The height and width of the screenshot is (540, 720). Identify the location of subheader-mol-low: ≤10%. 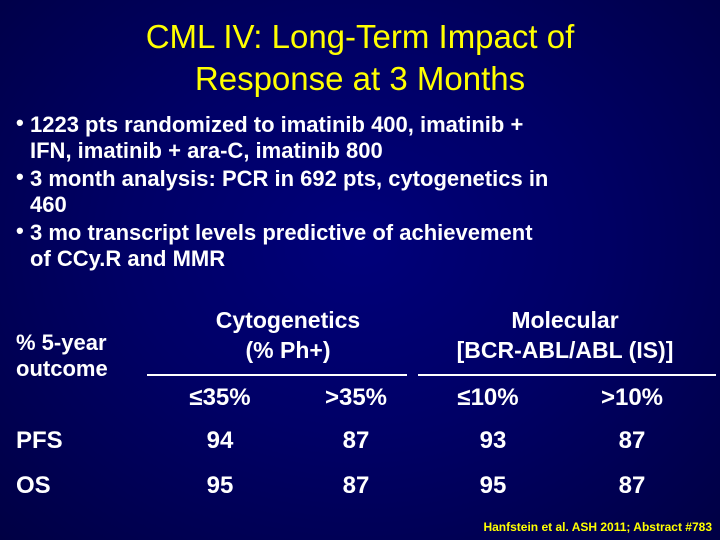
(488, 397).